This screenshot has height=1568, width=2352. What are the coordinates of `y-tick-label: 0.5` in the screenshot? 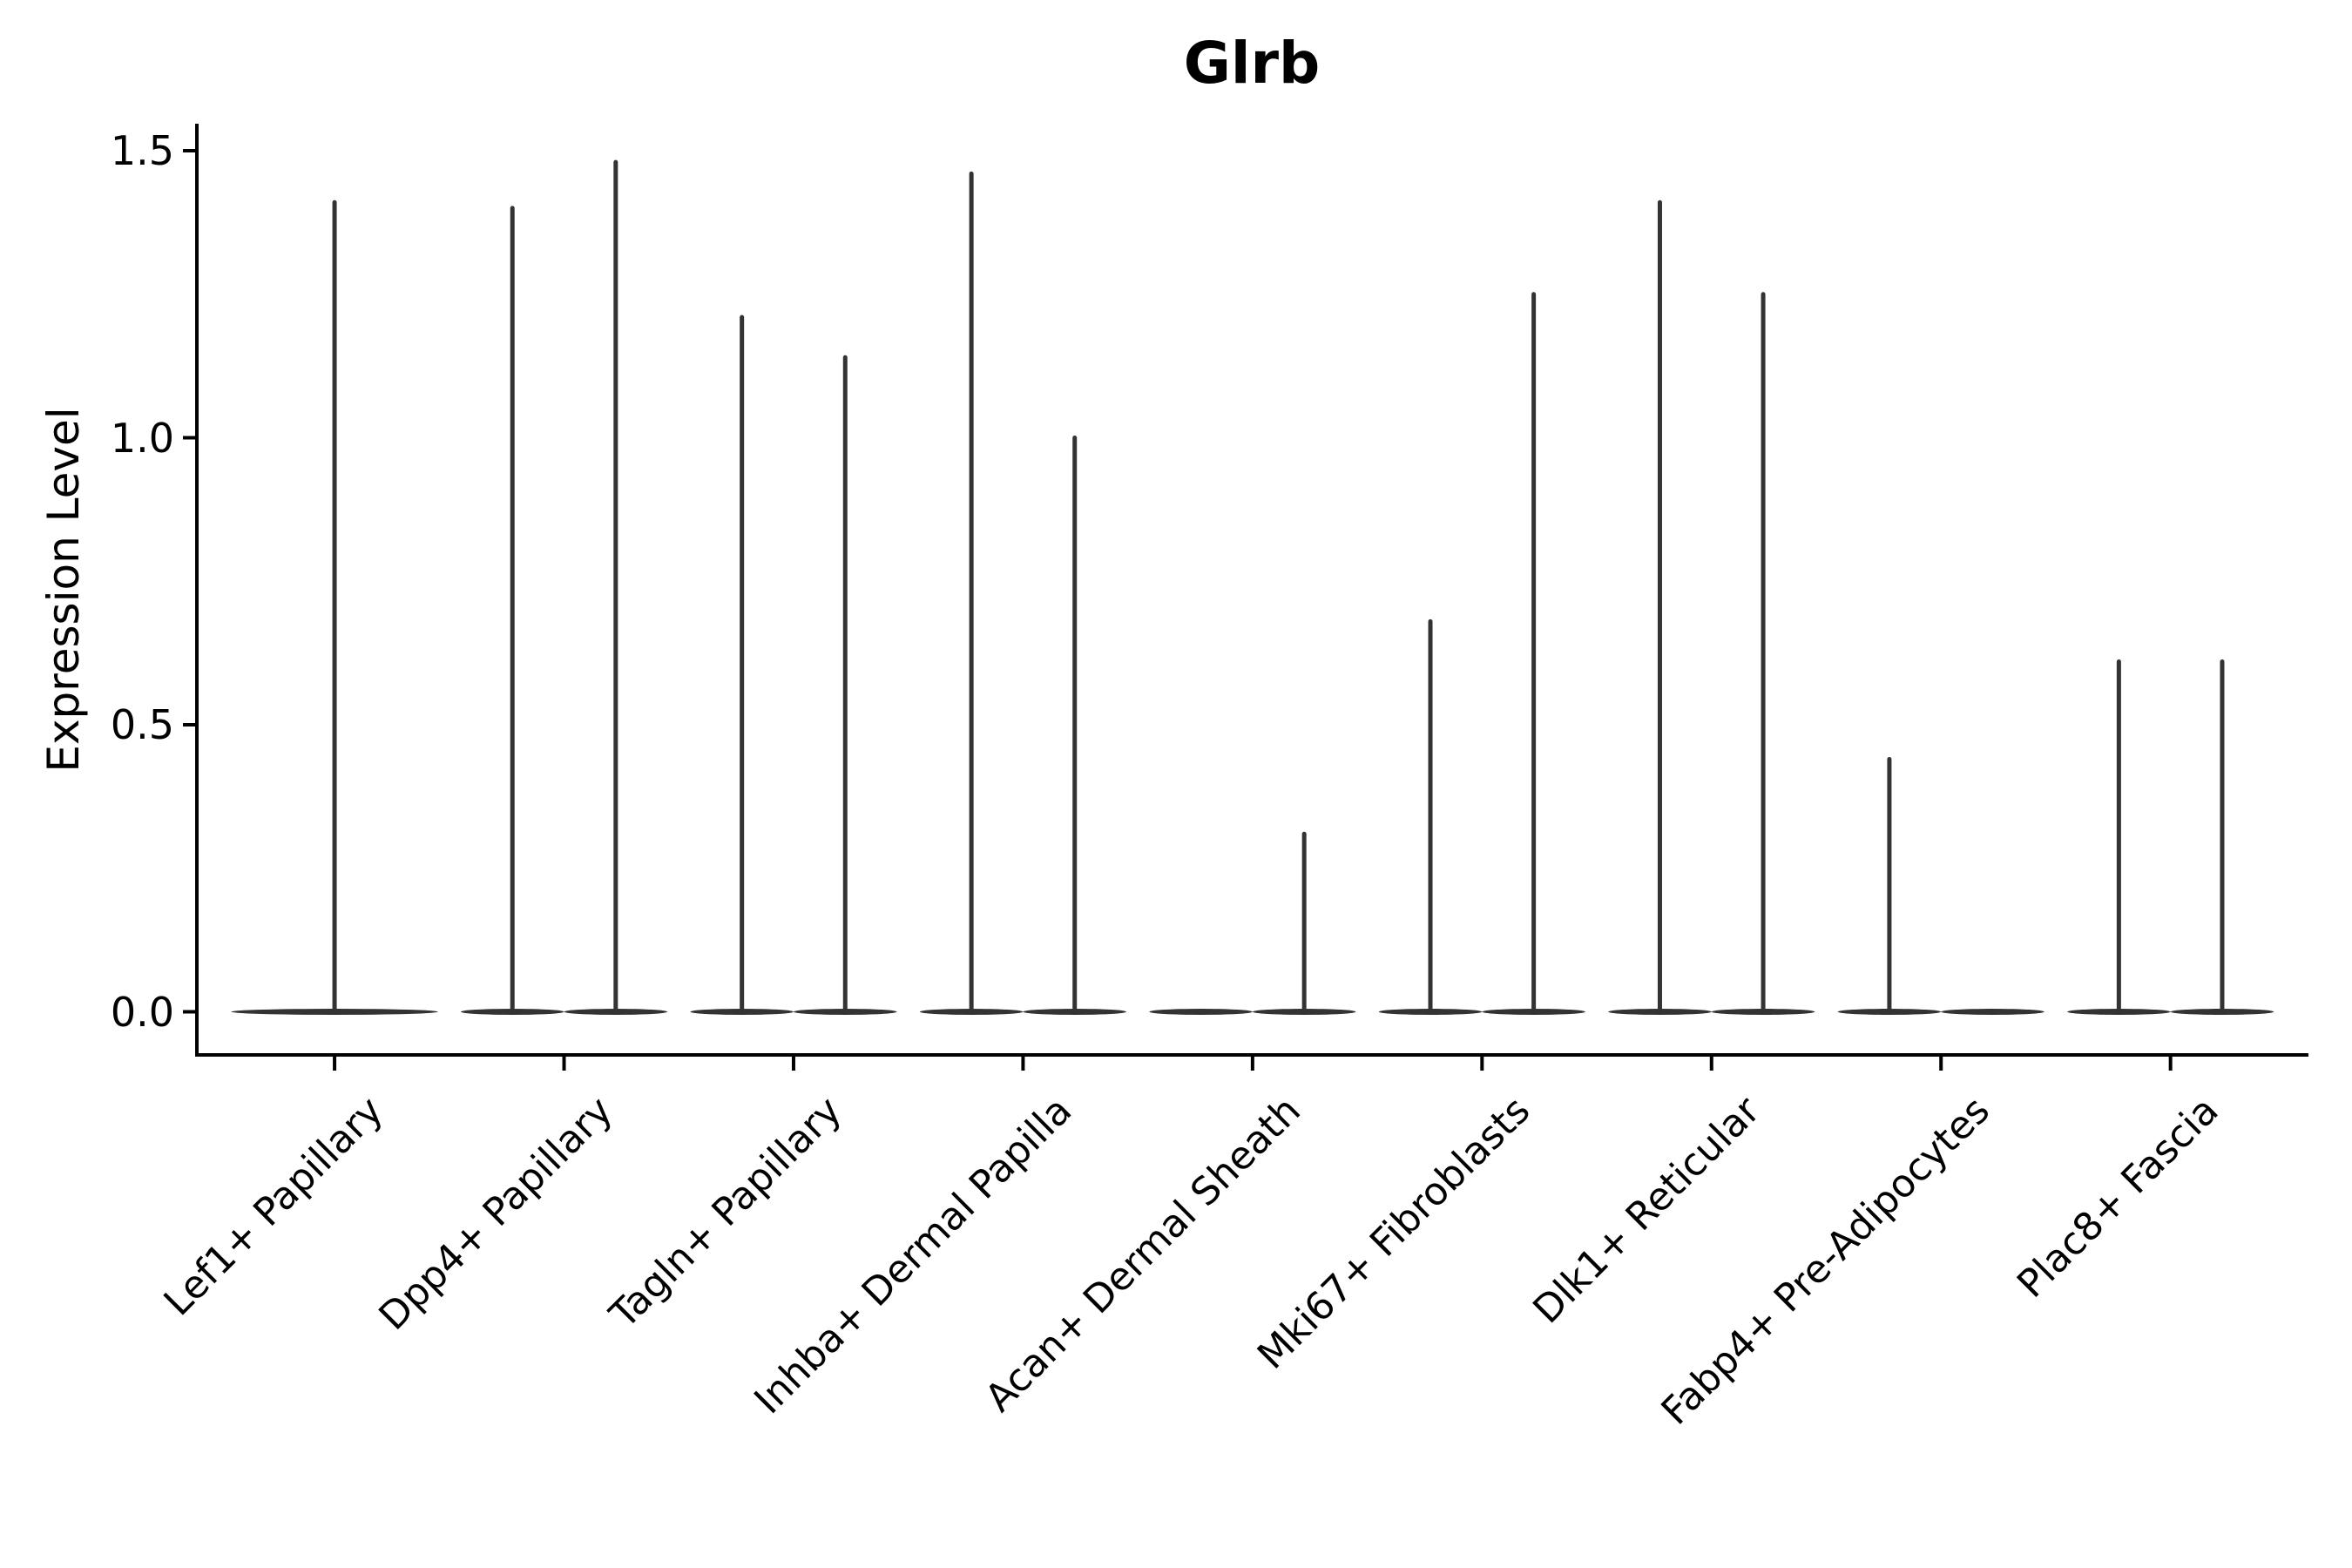 It's located at (142, 724).